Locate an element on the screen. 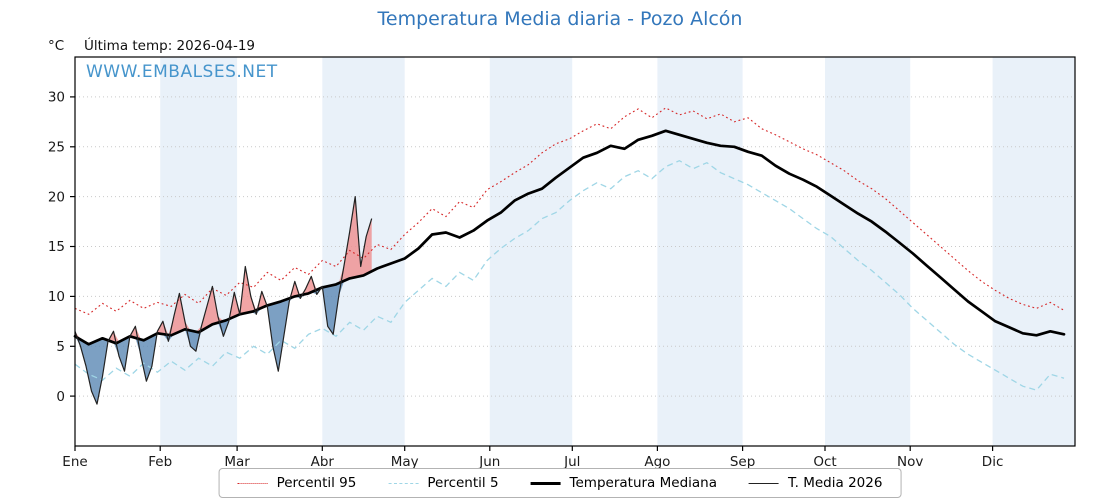 This screenshot has height=500, width=1120. last-temp-label: Última temp: 2026-04-19 is located at coordinates (170, 46).